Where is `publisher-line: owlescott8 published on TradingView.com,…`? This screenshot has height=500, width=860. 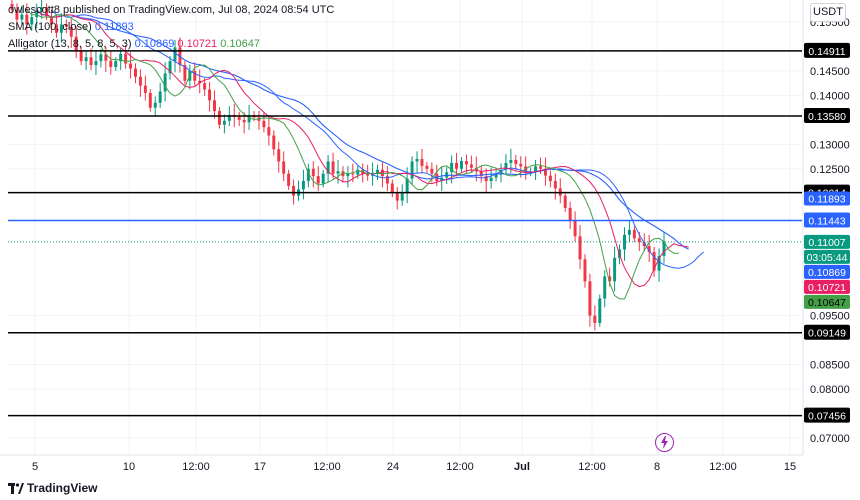 publisher-line: owlescott8 published on TradingView.com,… is located at coordinates (171, 10).